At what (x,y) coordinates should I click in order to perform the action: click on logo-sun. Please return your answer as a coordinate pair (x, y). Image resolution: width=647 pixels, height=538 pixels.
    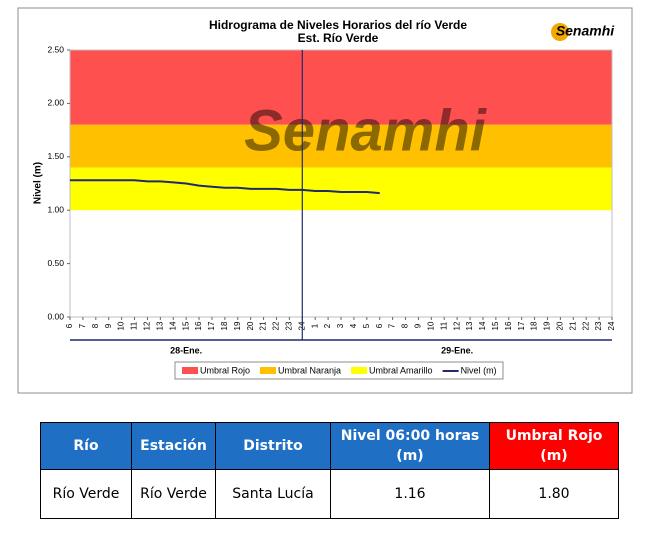
    Looking at the image, I should click on (560, 32).